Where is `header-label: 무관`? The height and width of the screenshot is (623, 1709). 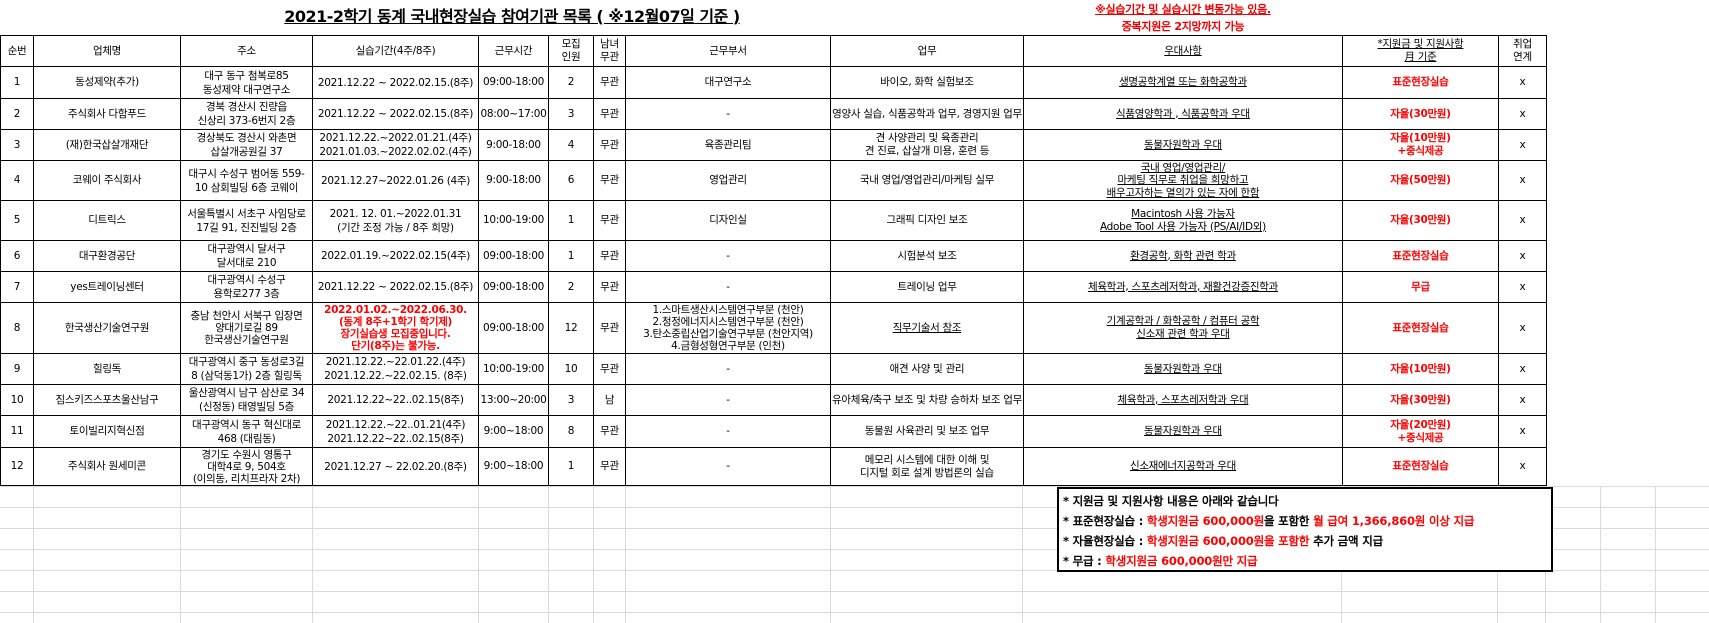 header-label: 무관 is located at coordinates (609, 57).